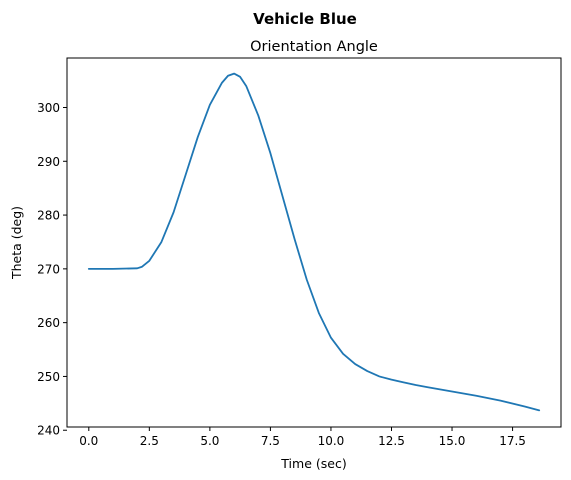 This screenshot has width=571, height=480. Describe the element at coordinates (313, 463) in the screenshot. I see `x-axis-label: Time (sec)` at that location.